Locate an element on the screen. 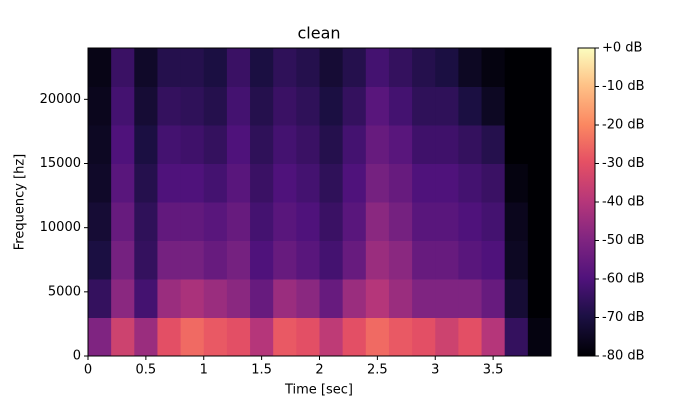 The image size is (700, 404). colorbar-tick-label: -80 dB is located at coordinates (623, 356).